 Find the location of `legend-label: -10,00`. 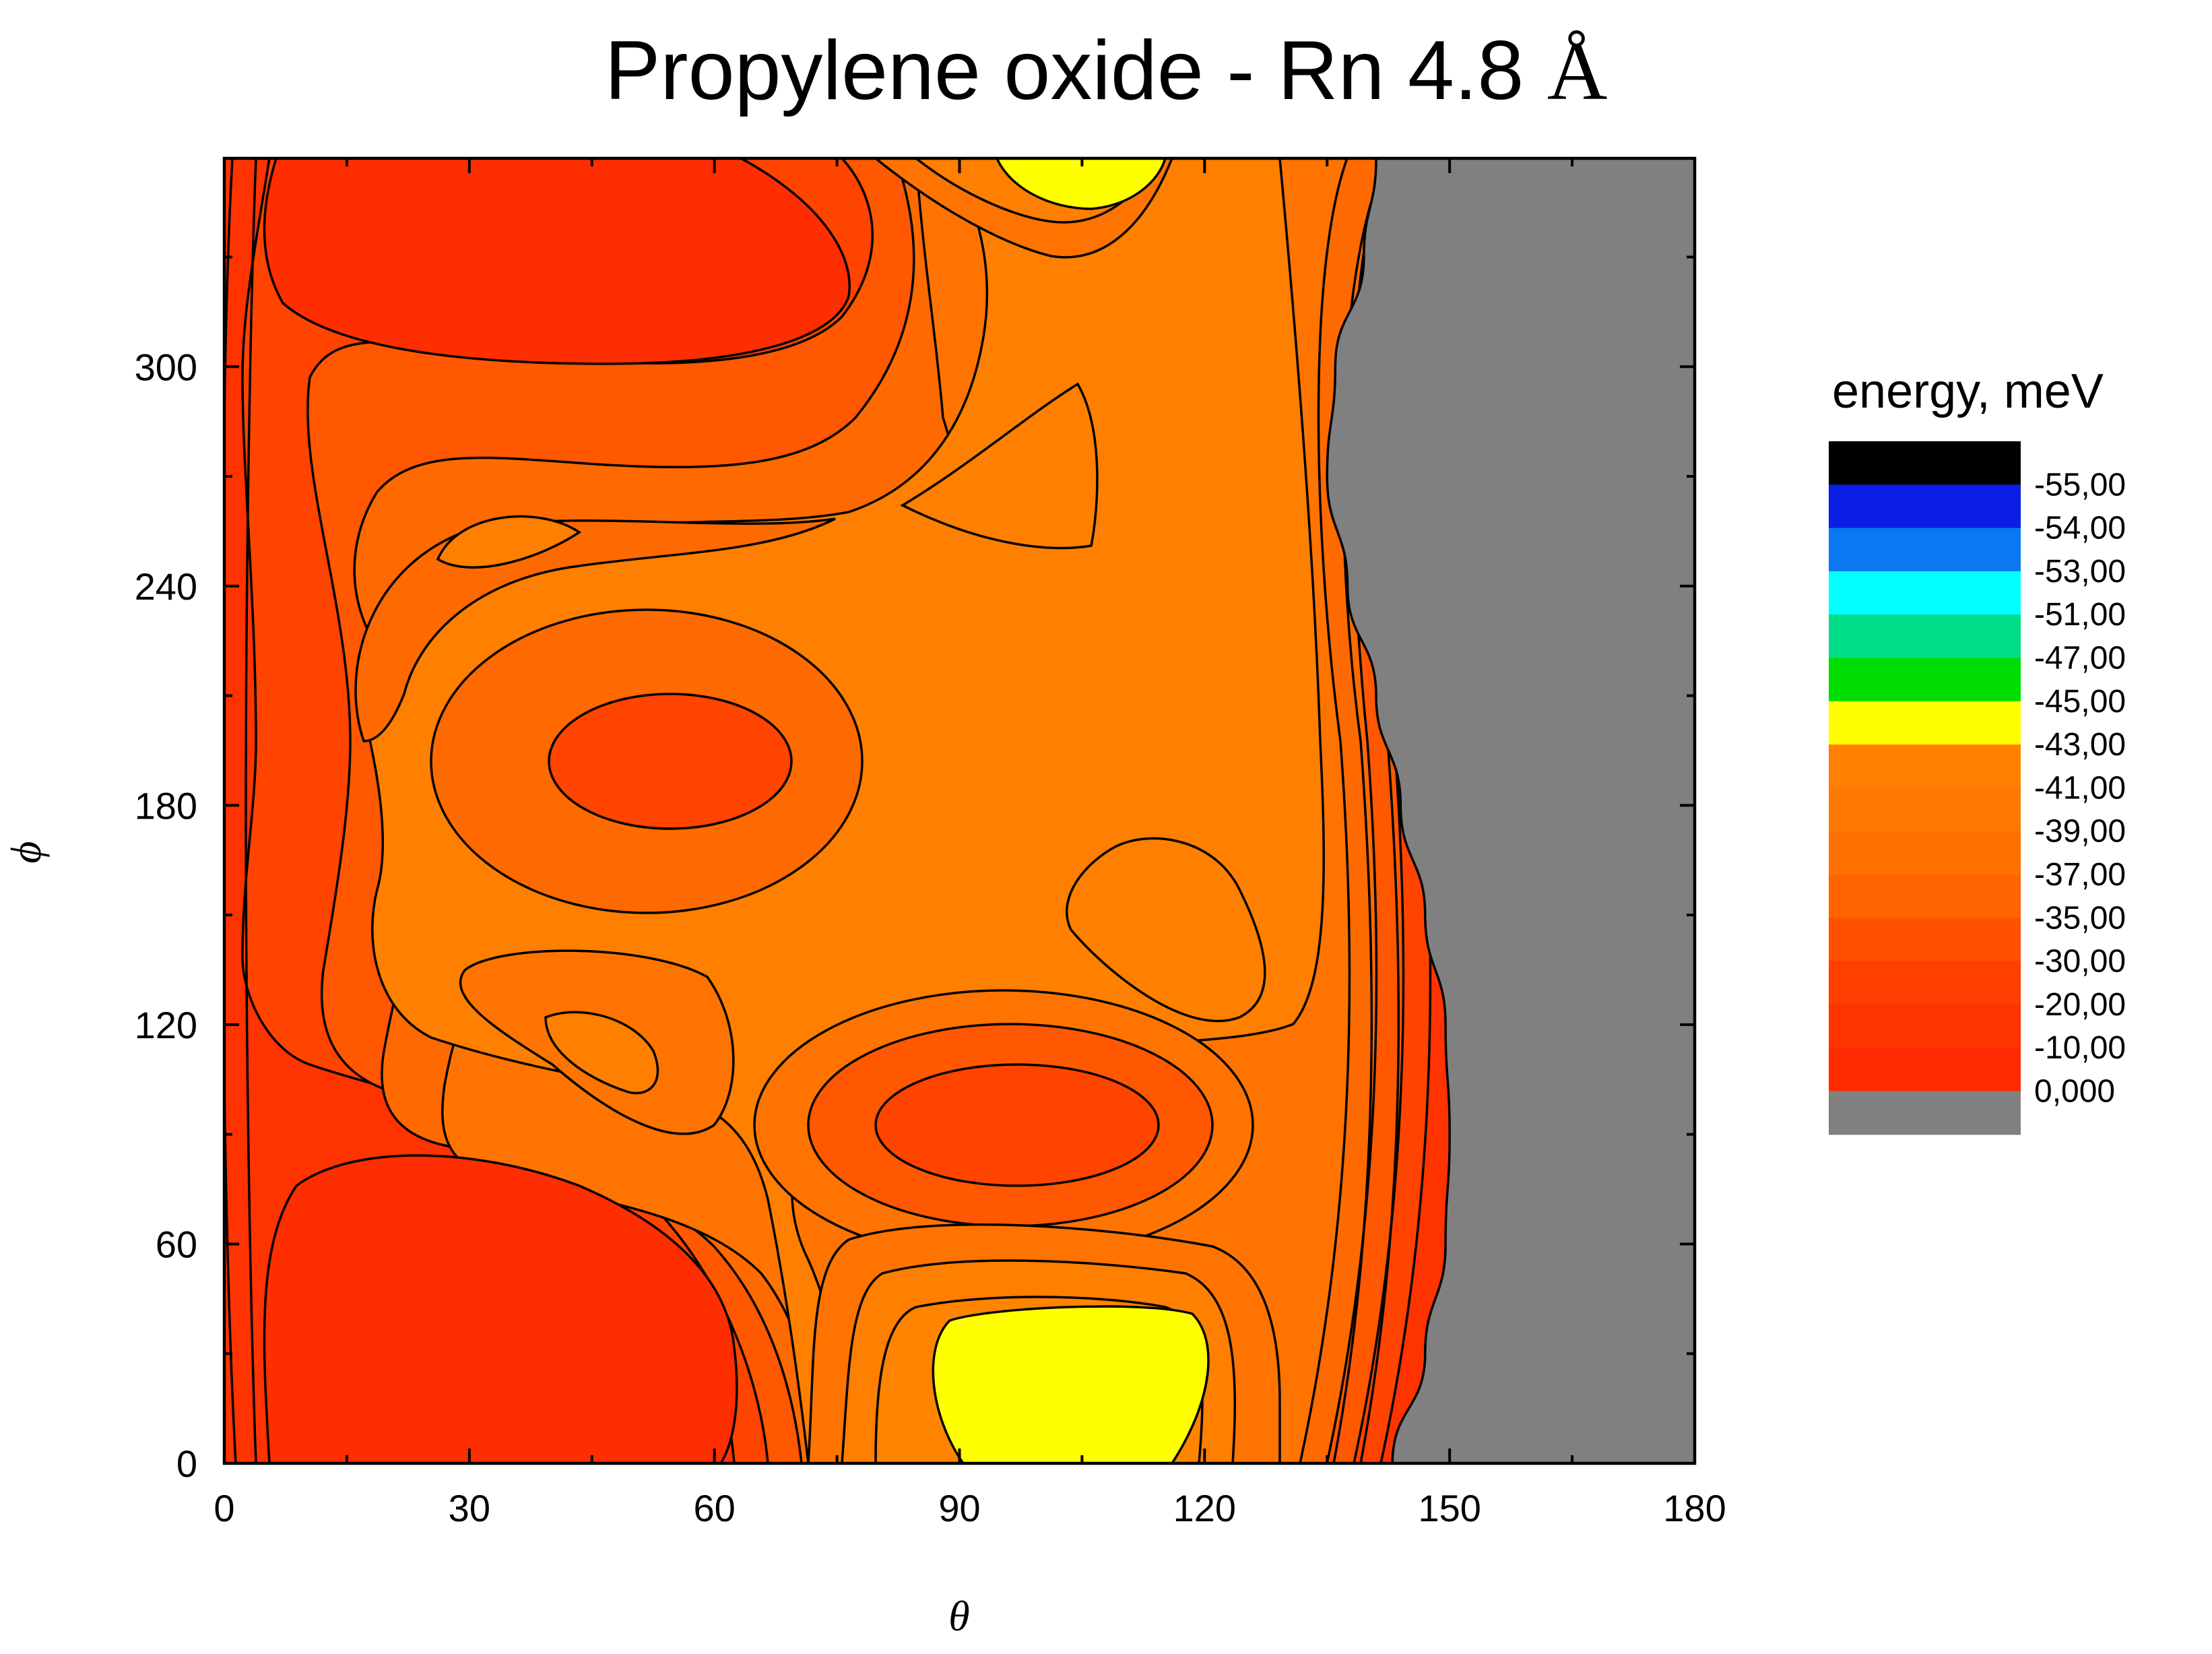

legend-label: -10,00 is located at coordinates (2080, 1048).